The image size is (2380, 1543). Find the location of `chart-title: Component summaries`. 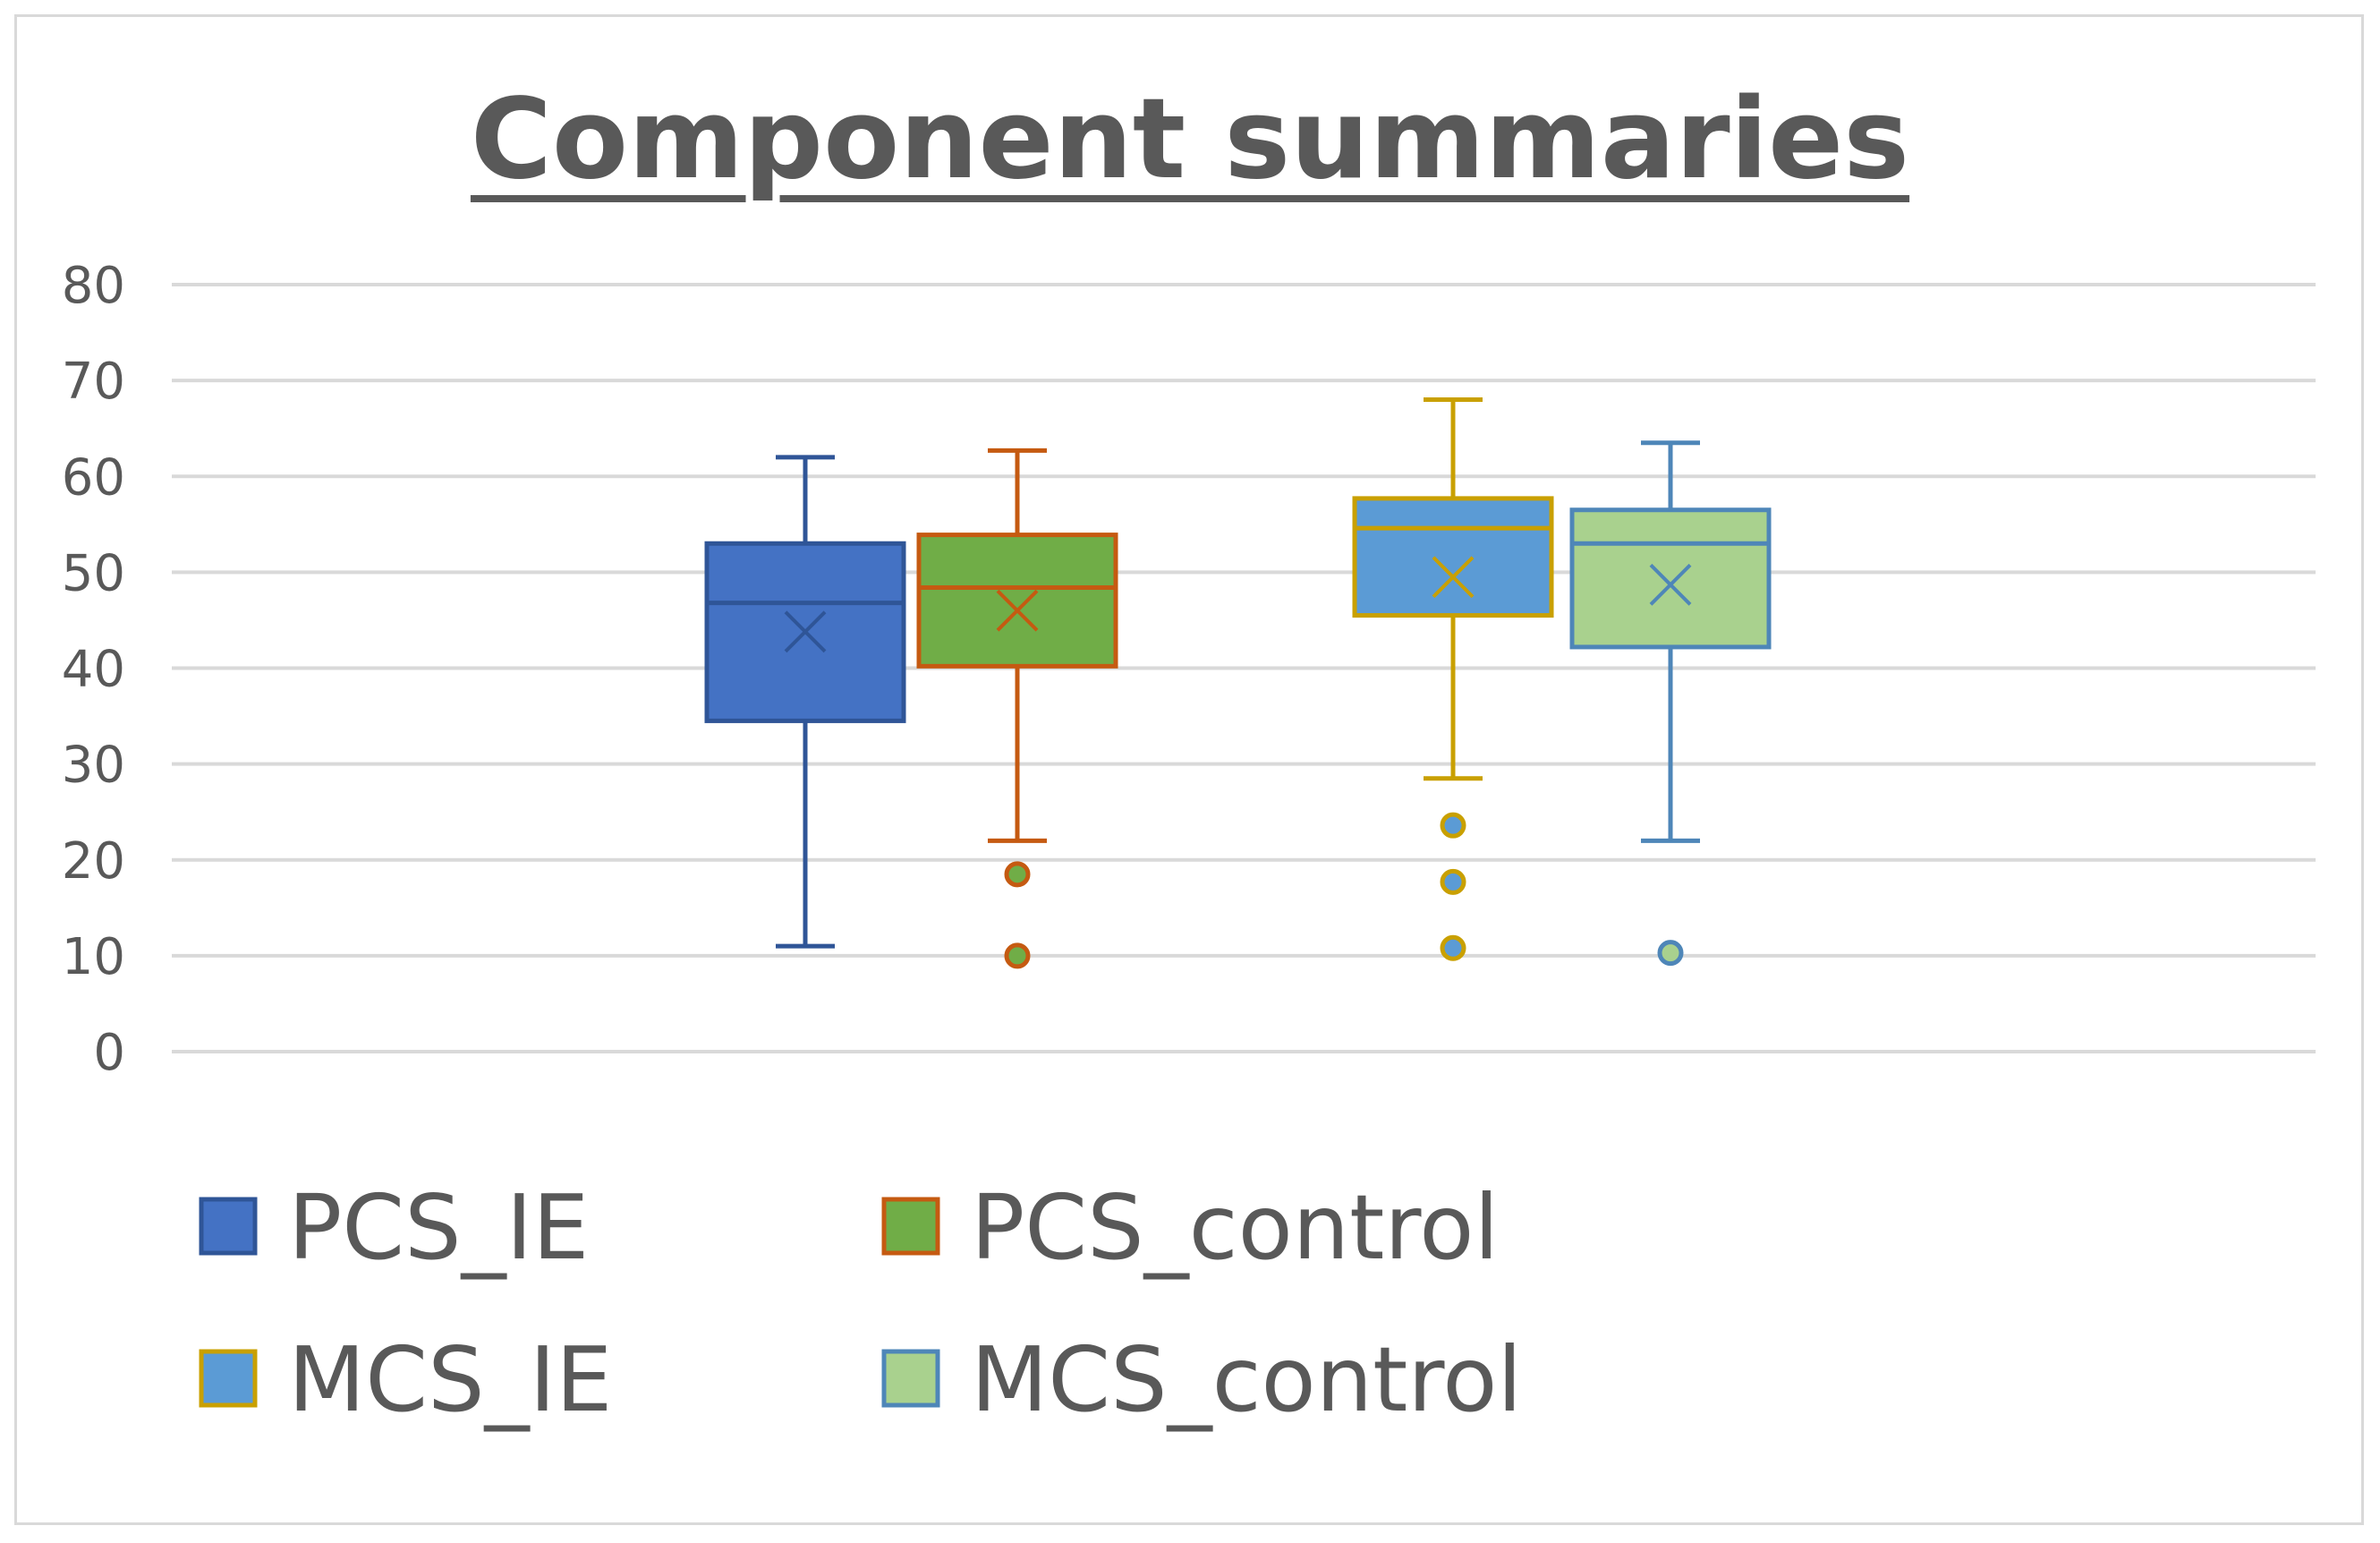

chart-title: Component summaries is located at coordinates (1190, 139).